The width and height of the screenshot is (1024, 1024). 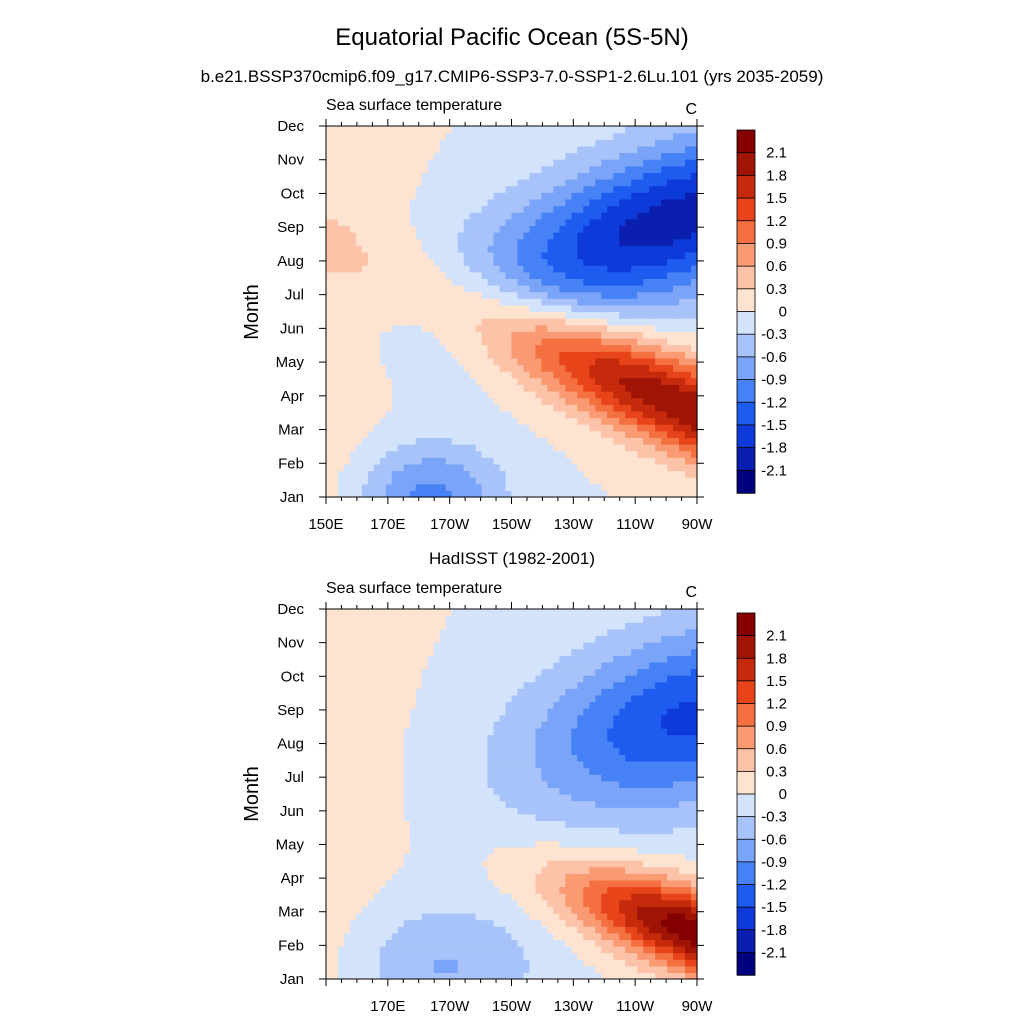 I want to click on colorbar-label: -1.2, so click(x=774, y=402).